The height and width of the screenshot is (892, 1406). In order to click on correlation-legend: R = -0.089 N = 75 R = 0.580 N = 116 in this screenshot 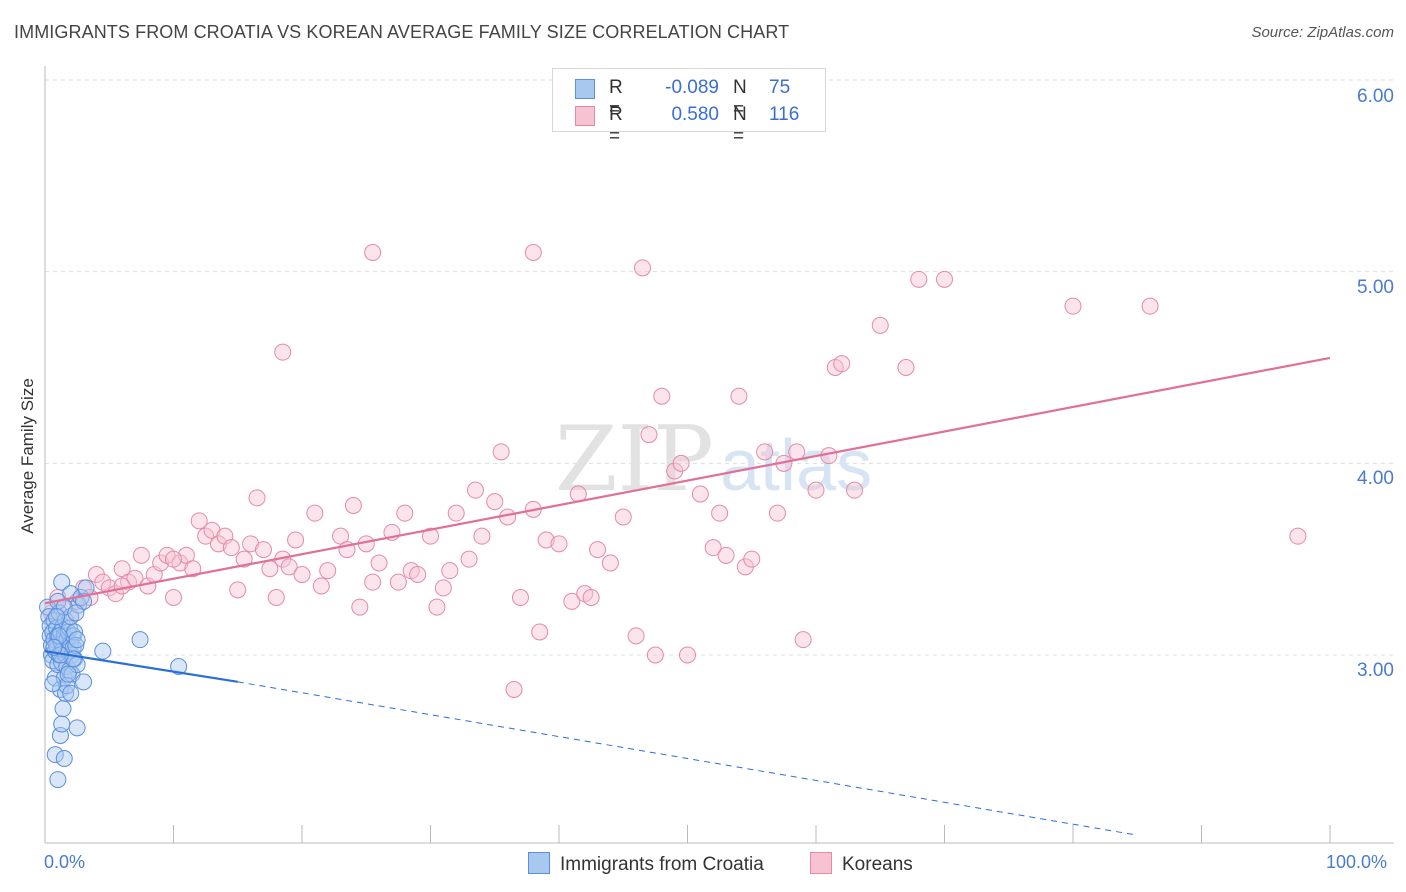, I will do `click(689, 107)`.